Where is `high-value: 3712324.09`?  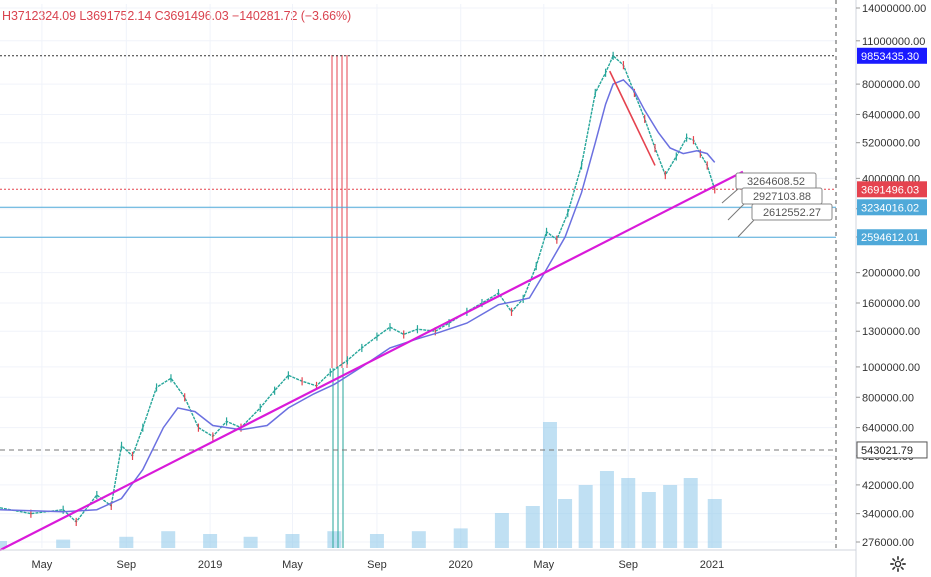 high-value: 3712324.09 is located at coordinates (43, 16).